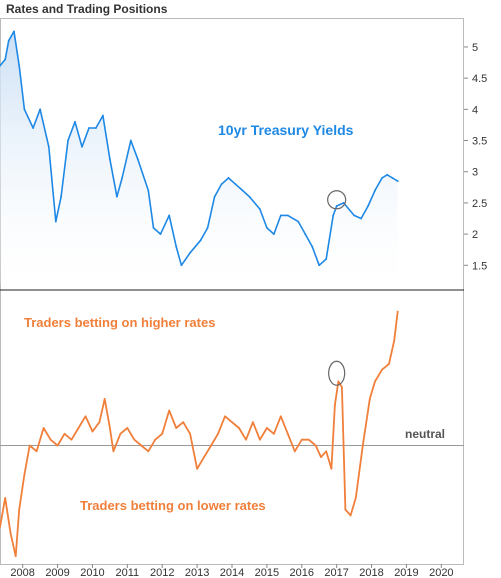  Describe the element at coordinates (371, 572) in the screenshot. I see `x-tick-label: 2018` at that location.